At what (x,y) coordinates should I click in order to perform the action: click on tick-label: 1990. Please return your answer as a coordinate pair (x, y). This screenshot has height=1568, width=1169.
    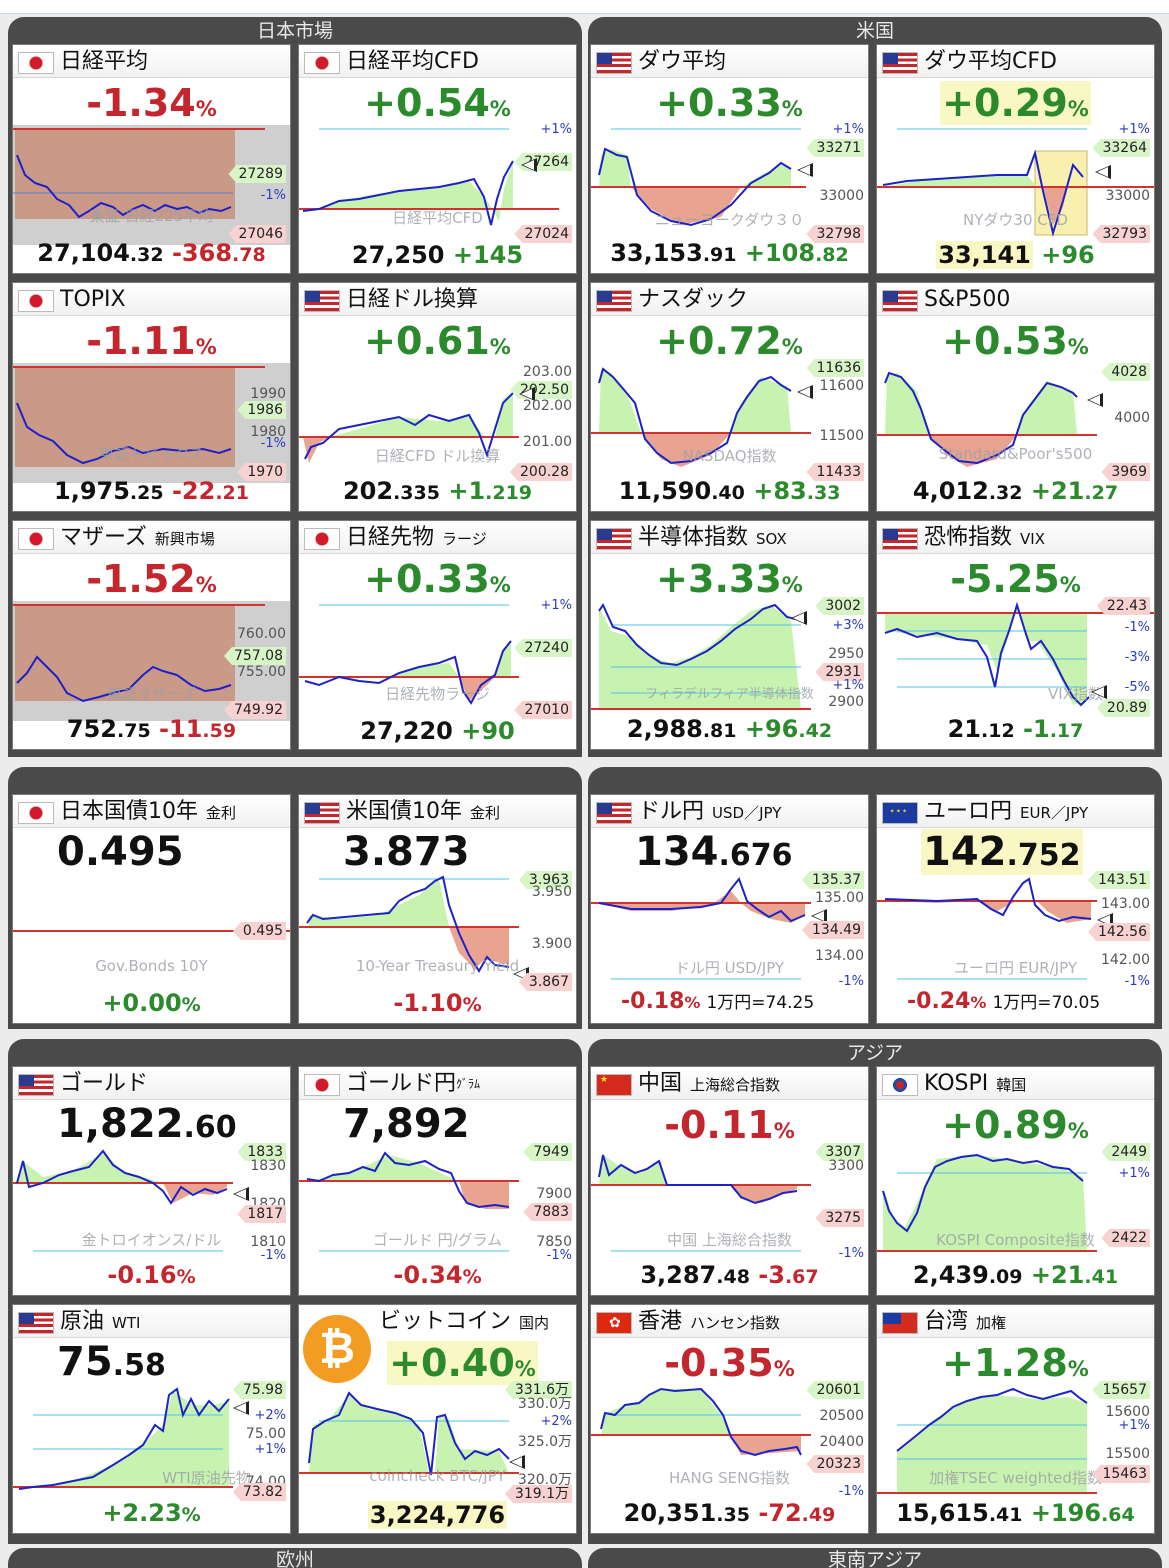
    Looking at the image, I should click on (268, 394).